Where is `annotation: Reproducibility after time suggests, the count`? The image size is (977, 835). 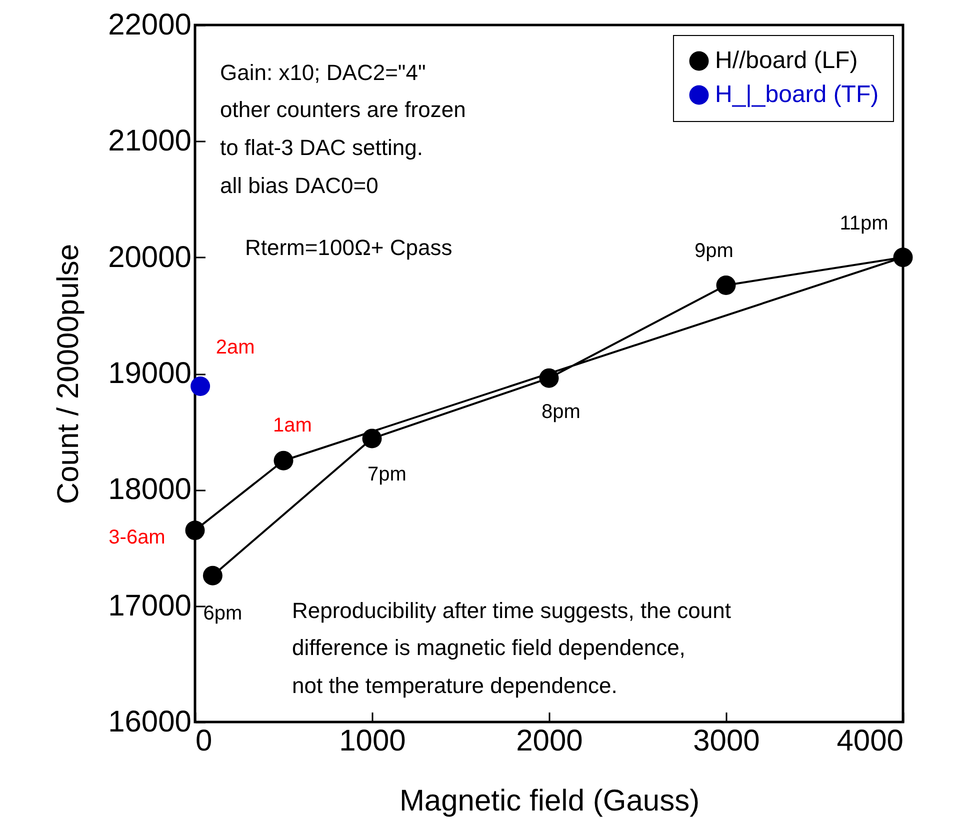
annotation: Reproducibility after time suggests, the count is located at coordinates (512, 610).